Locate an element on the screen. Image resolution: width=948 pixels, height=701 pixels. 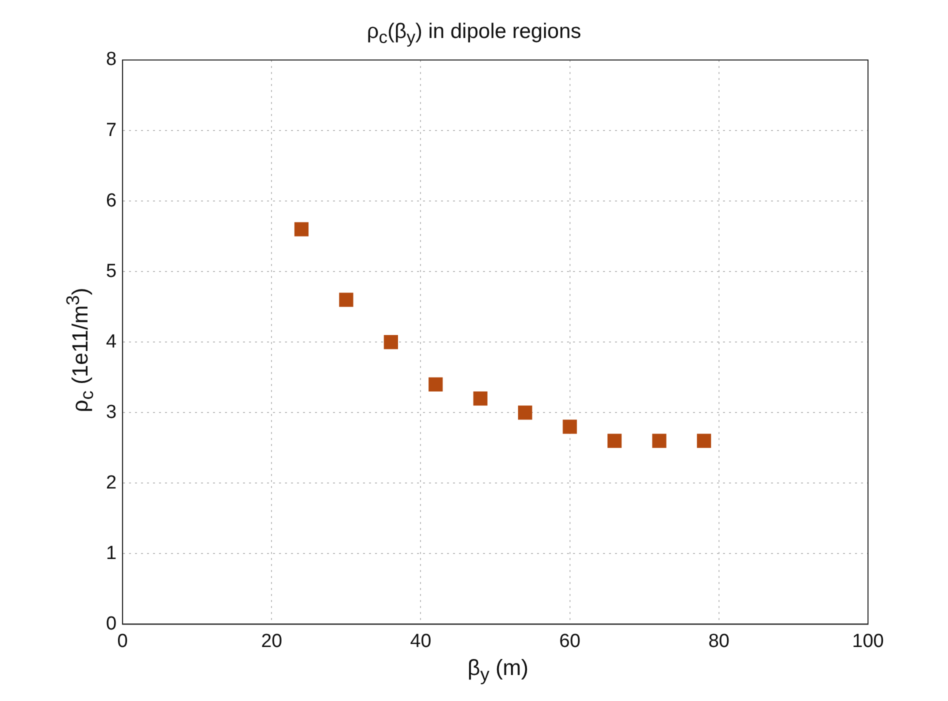
chart-title: ρ$_{c}$(β$_{y}$) in dipole regions is located at coordinates (474, 34).